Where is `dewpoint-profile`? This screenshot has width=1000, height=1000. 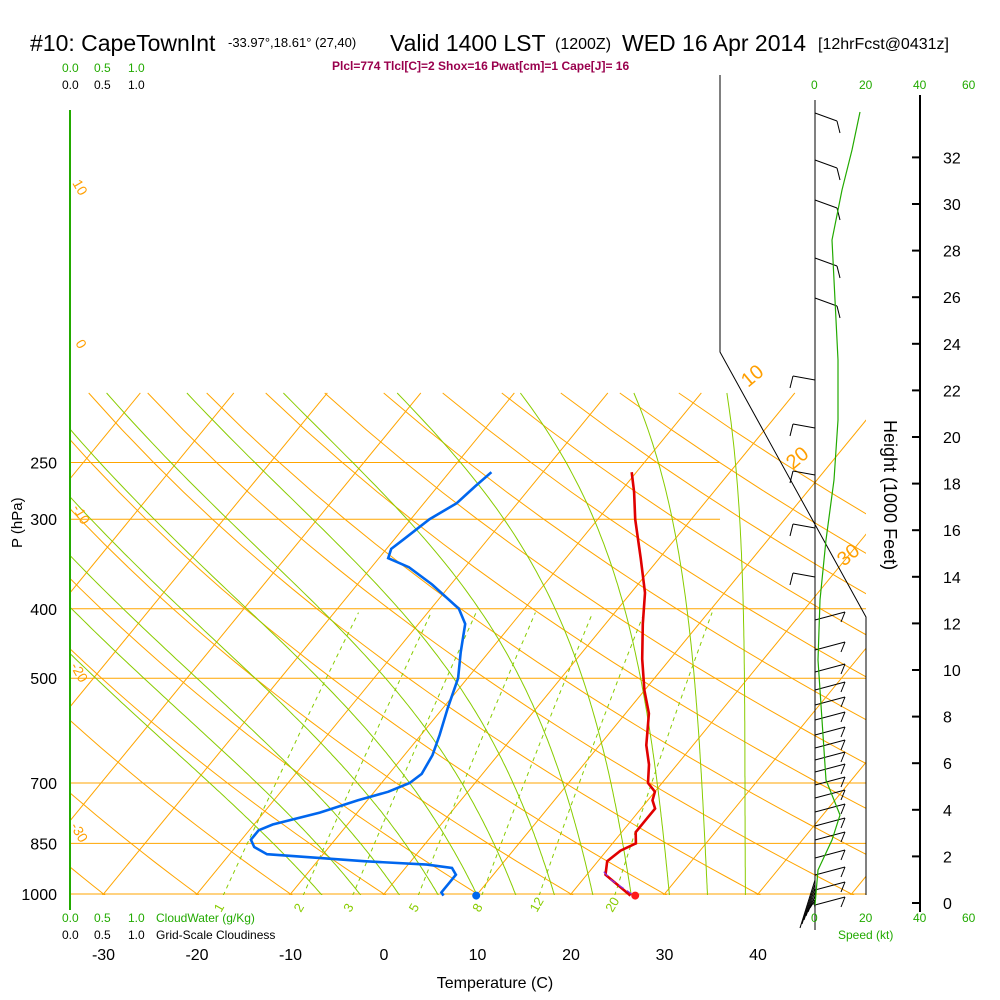
dewpoint-profile is located at coordinates (371, 684).